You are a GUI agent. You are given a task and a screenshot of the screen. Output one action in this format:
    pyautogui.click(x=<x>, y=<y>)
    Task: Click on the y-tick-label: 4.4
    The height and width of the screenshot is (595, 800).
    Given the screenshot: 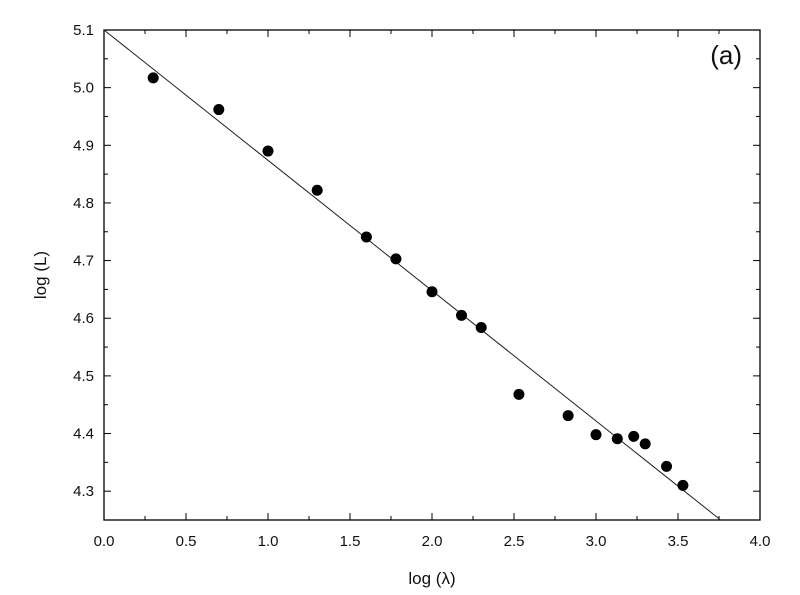 What is the action you would take?
    pyautogui.click(x=83, y=434)
    